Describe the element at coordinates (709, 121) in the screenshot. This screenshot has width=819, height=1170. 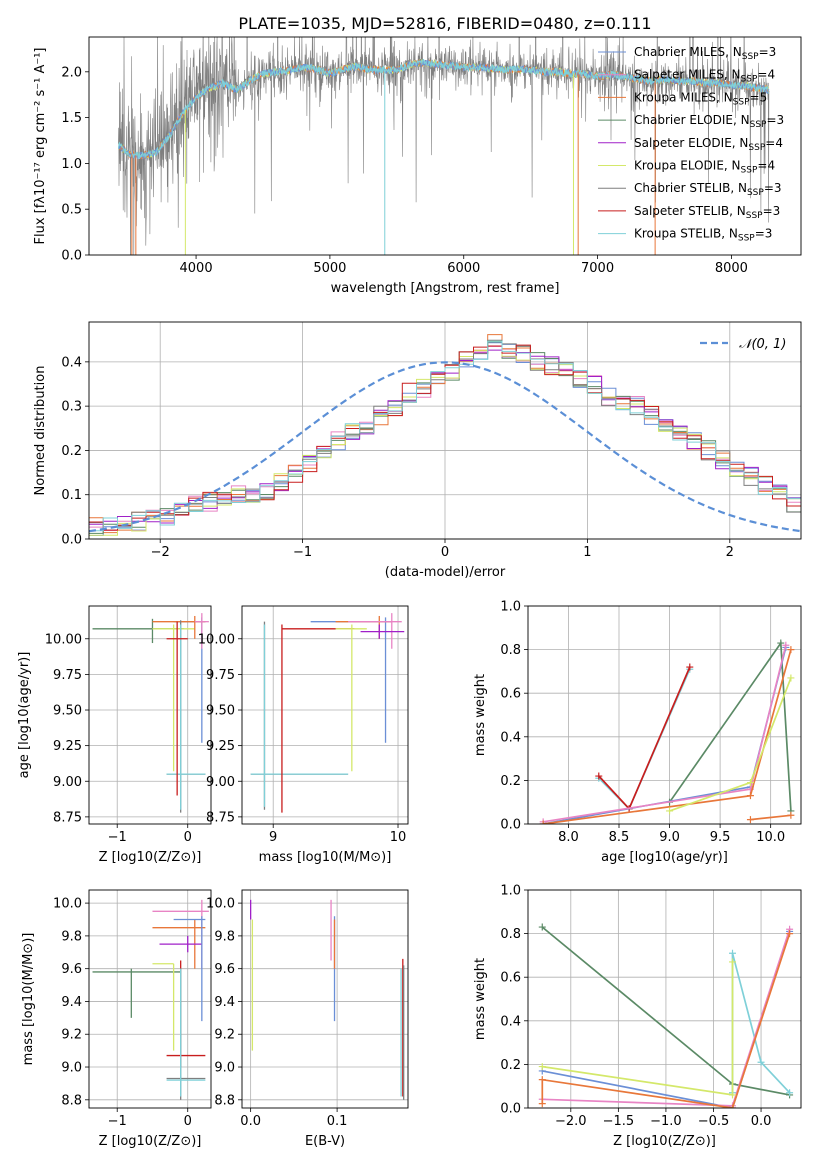
I see `legend-label: Chabrier ELODIE, NSSP=3` at that location.